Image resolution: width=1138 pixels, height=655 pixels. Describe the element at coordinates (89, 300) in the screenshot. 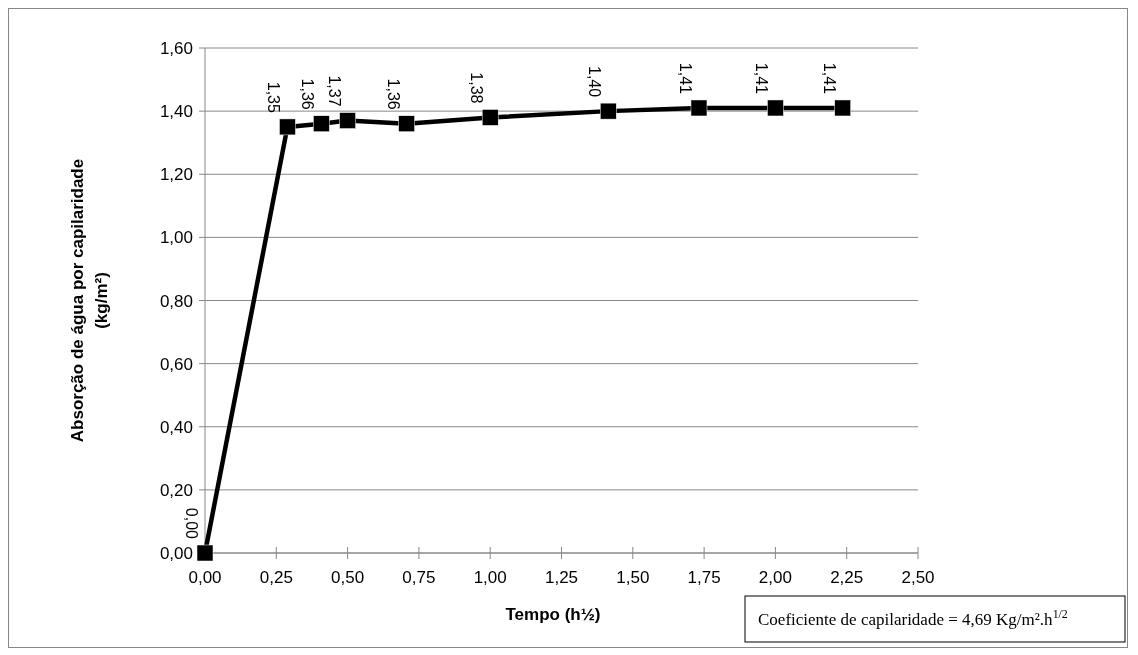

I see `y-axis-title: Absorção de água por capilaridade (kg/m²)` at that location.